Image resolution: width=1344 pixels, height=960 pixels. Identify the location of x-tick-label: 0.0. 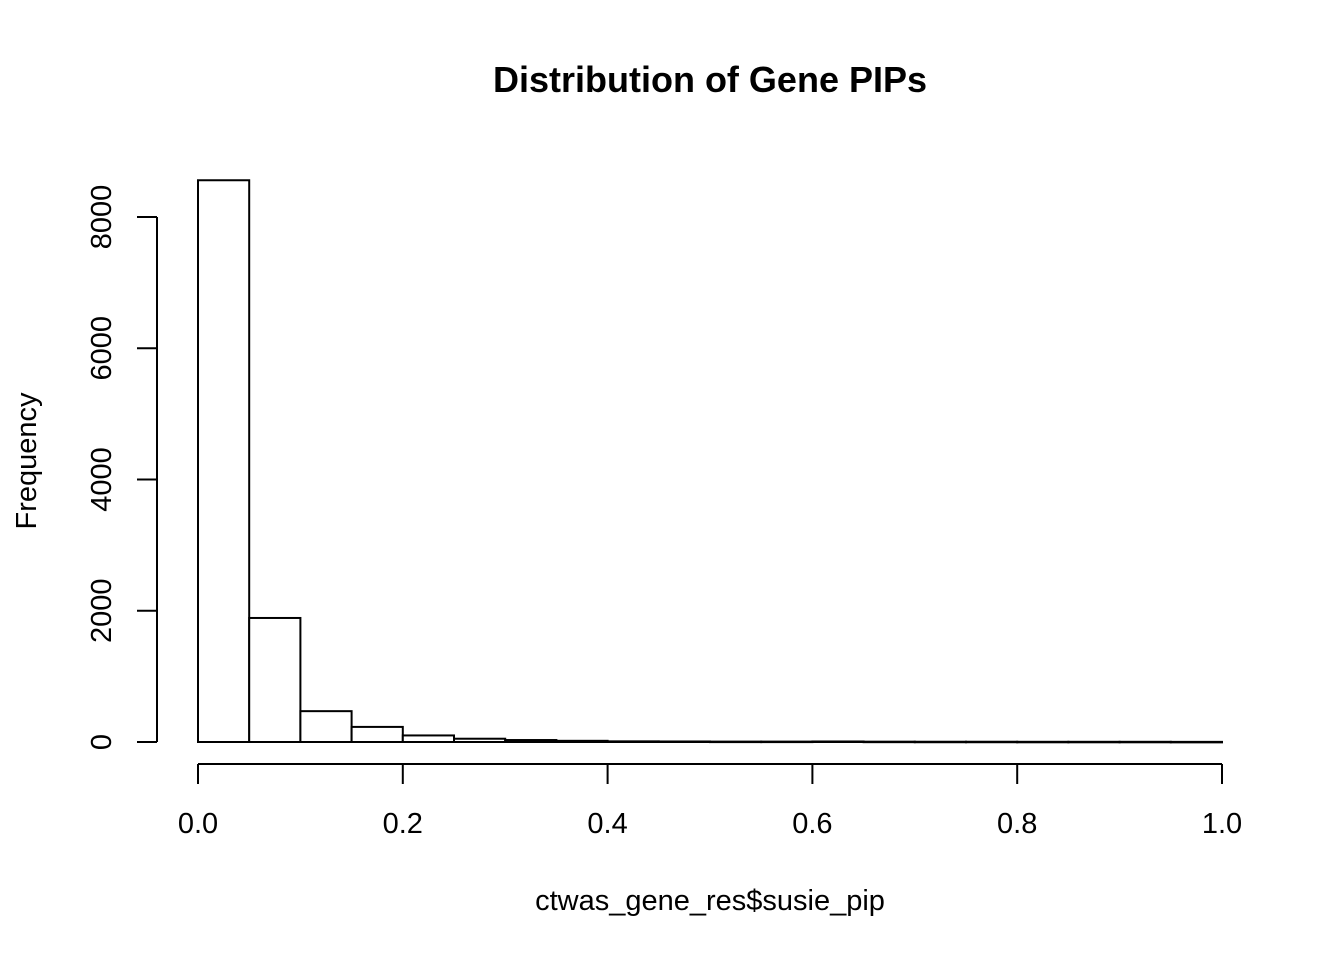
(198, 824).